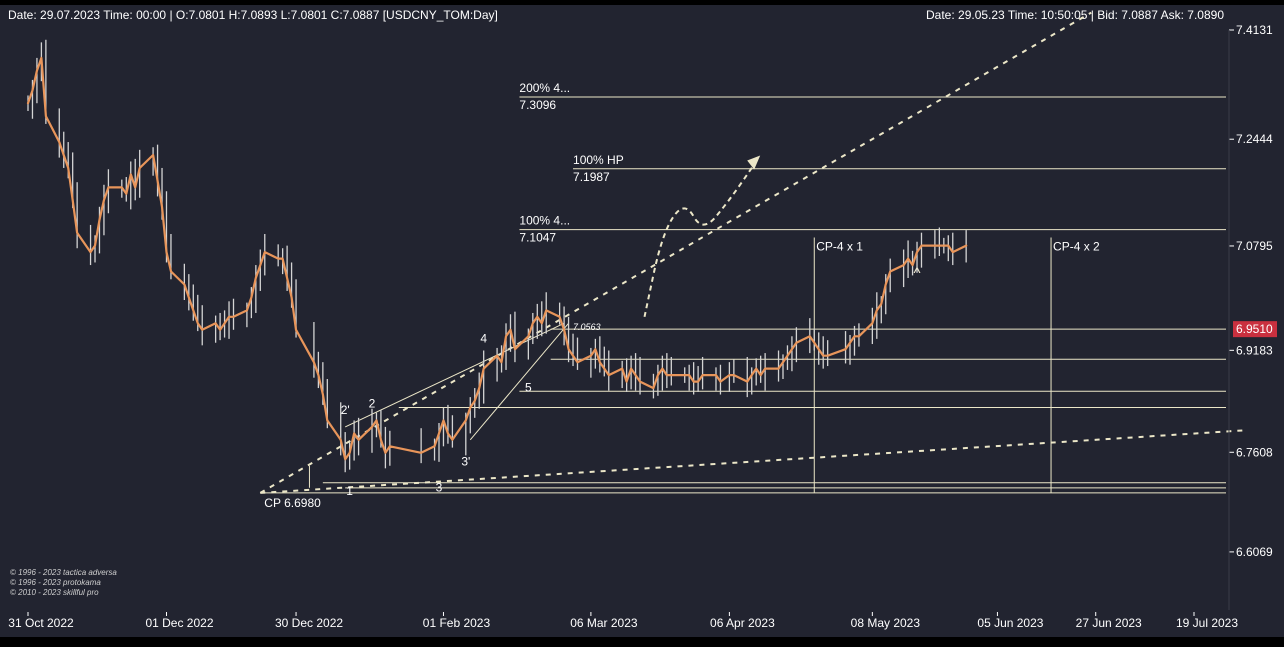 The height and width of the screenshot is (647, 1284). Describe the element at coordinates (483, 339) in the screenshot. I see `wave-label: 4` at that location.